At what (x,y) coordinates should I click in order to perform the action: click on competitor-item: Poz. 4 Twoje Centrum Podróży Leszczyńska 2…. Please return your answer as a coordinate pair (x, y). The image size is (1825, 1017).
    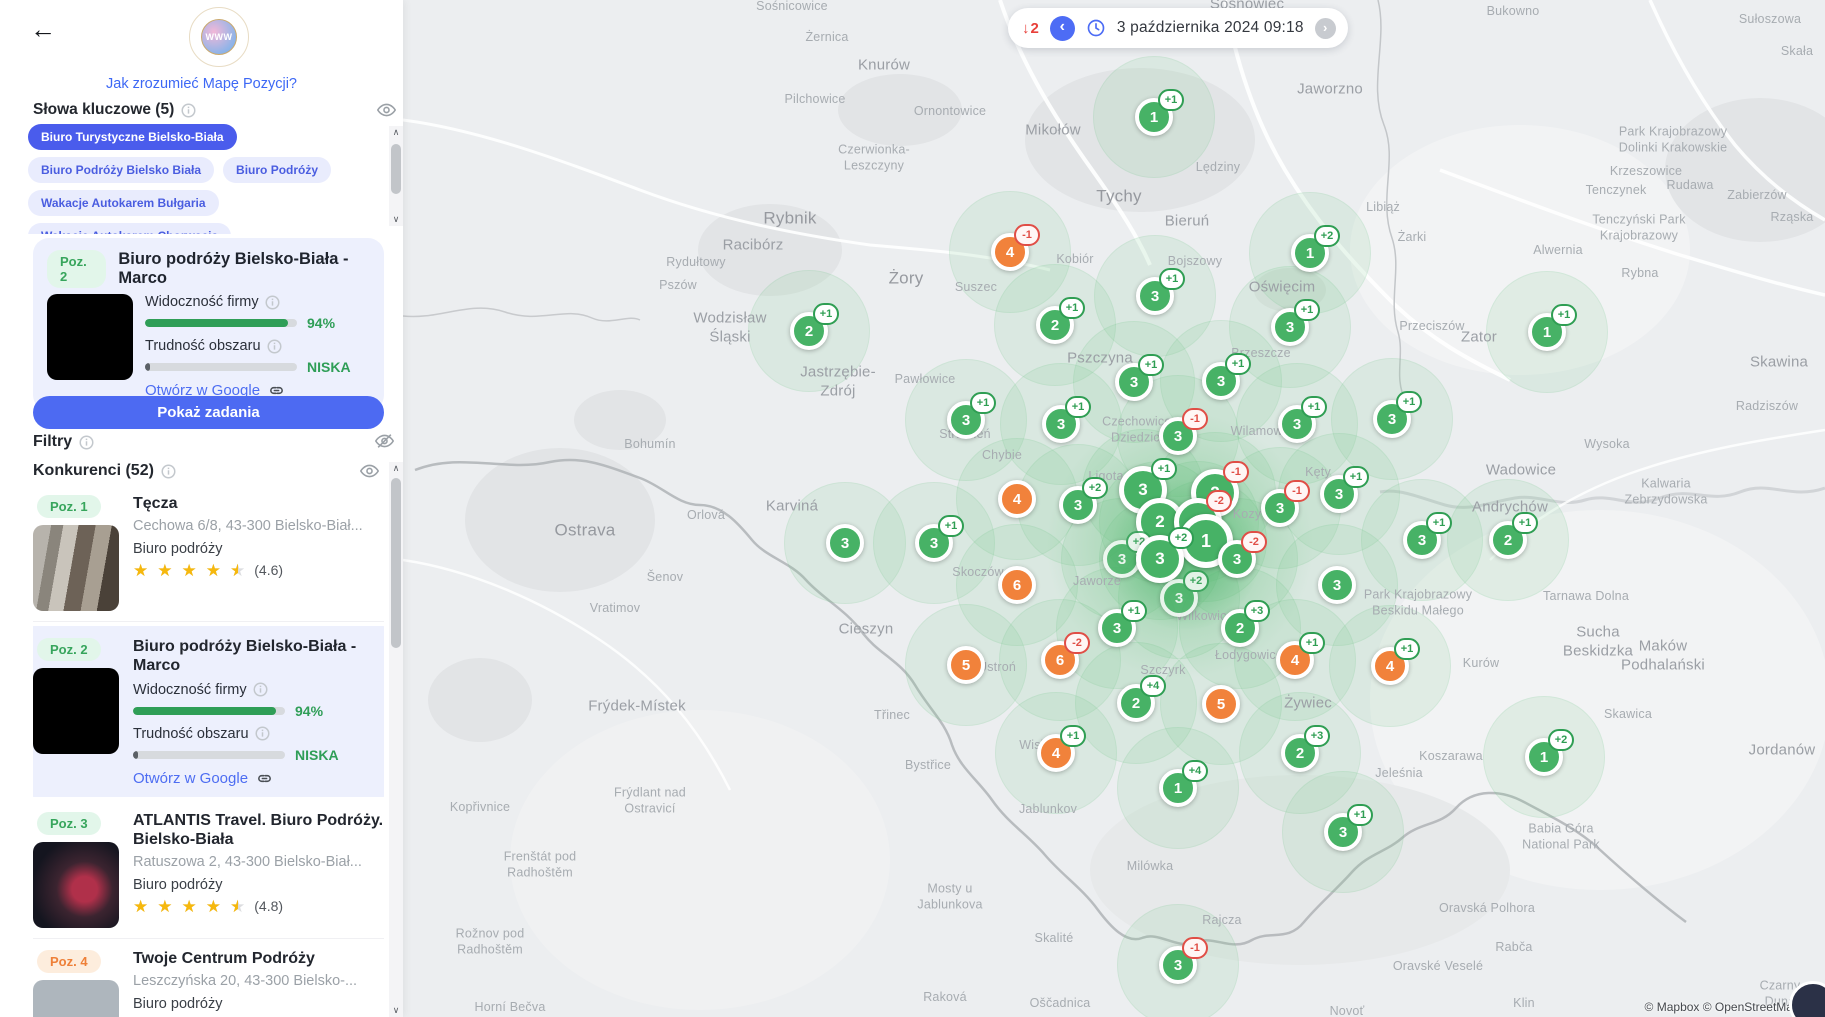
    Looking at the image, I should click on (208, 978).